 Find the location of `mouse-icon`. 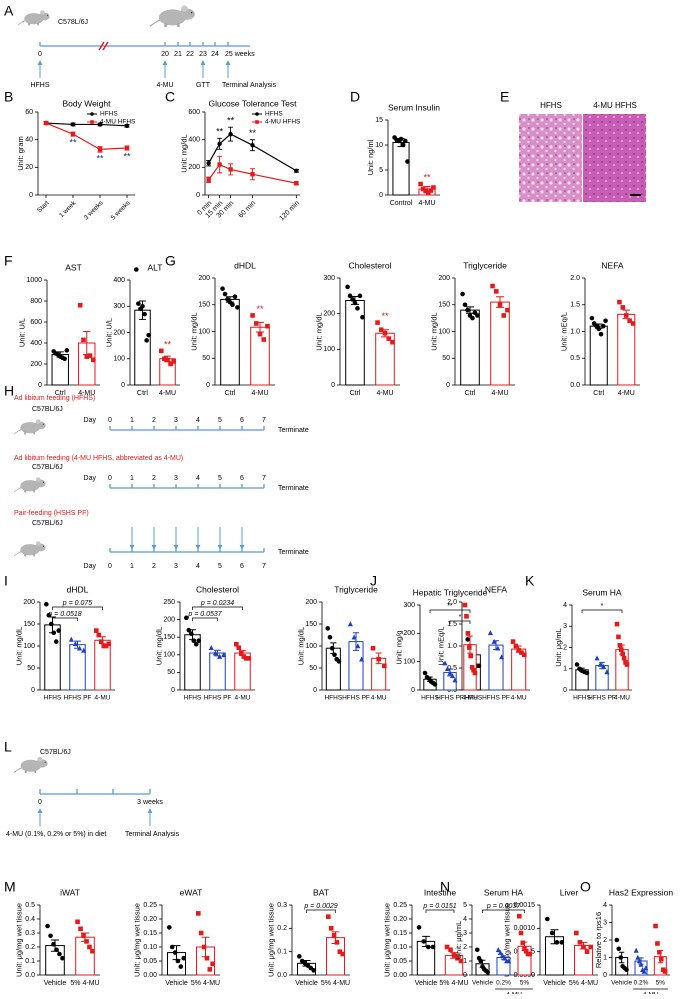

mouse-icon is located at coordinates (31, 765).